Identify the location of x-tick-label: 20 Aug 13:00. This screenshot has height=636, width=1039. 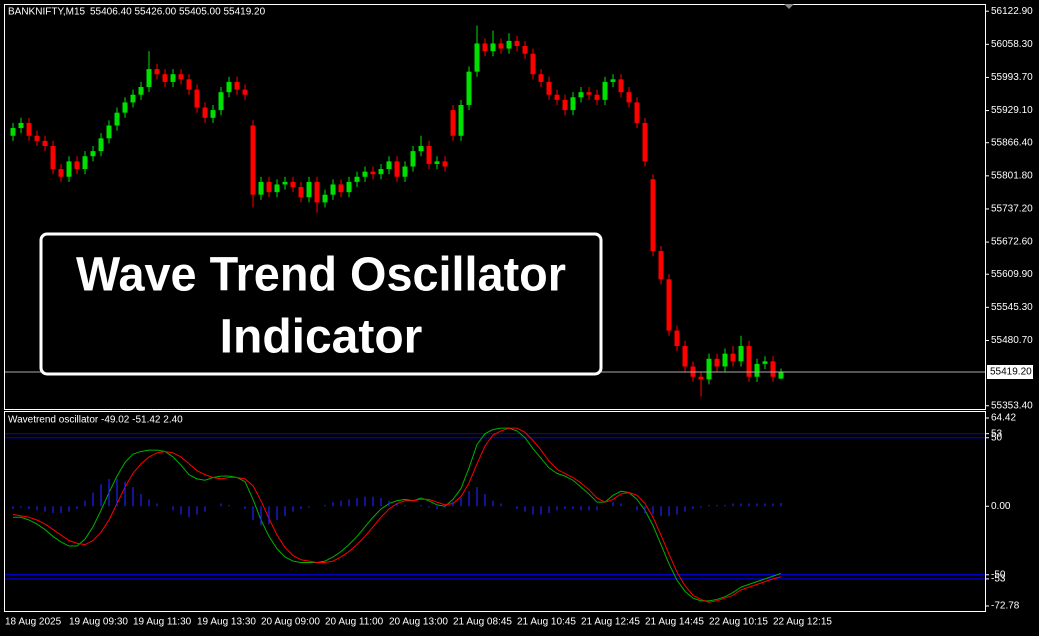
(418, 622).